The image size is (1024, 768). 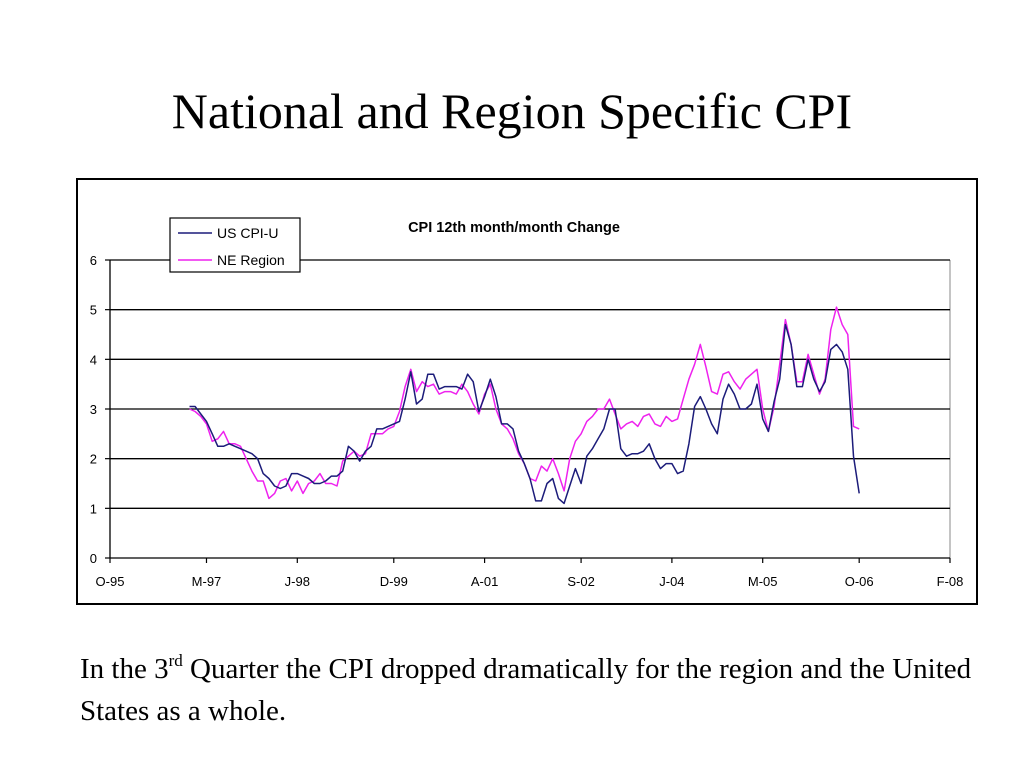 What do you see at coordinates (859, 581) in the screenshot?
I see `x-tick-label: O-06` at bounding box center [859, 581].